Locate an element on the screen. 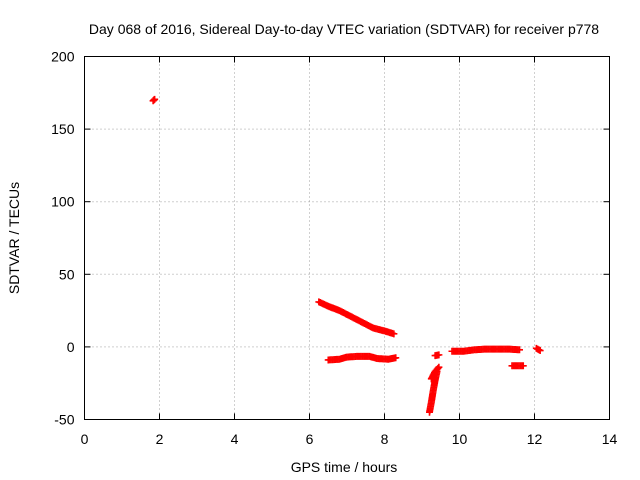 Image resolution: width=640 pixels, height=480 pixels. y-tick-labels: -50 0 50 100 150 200 is located at coordinates (63, 238).